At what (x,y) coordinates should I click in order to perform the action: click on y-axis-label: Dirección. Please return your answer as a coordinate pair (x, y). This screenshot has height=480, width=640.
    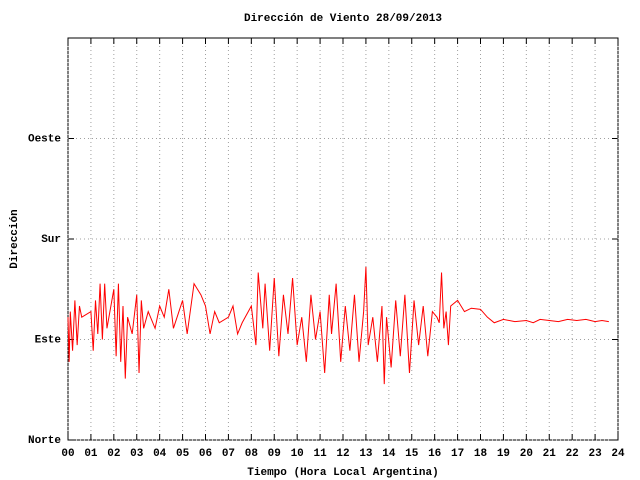
    Looking at the image, I should click on (15, 238).